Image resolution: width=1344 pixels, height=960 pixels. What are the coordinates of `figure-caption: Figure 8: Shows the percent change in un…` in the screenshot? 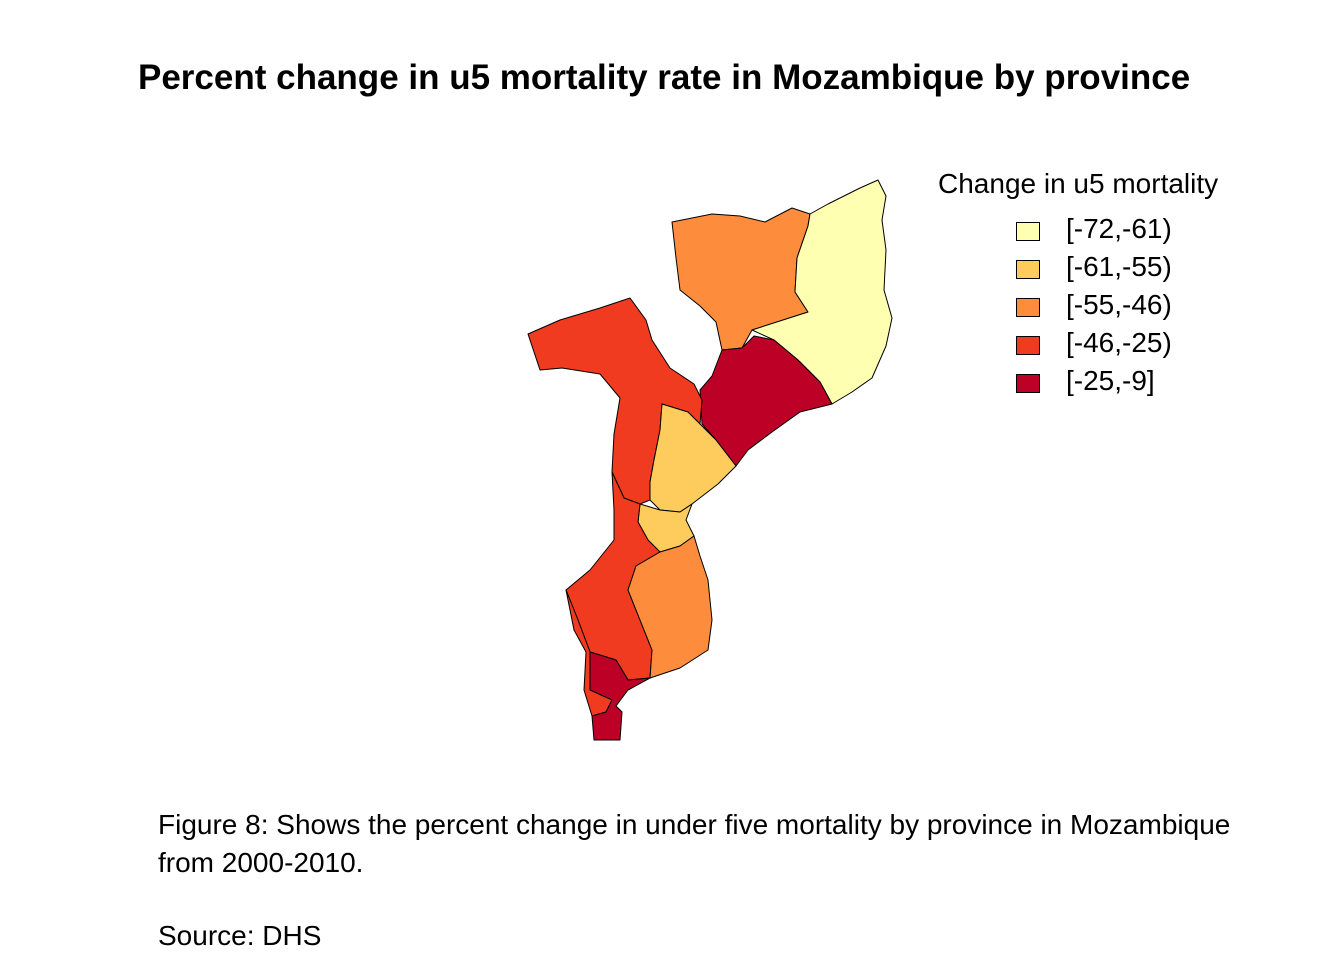 It's located at (694, 843).